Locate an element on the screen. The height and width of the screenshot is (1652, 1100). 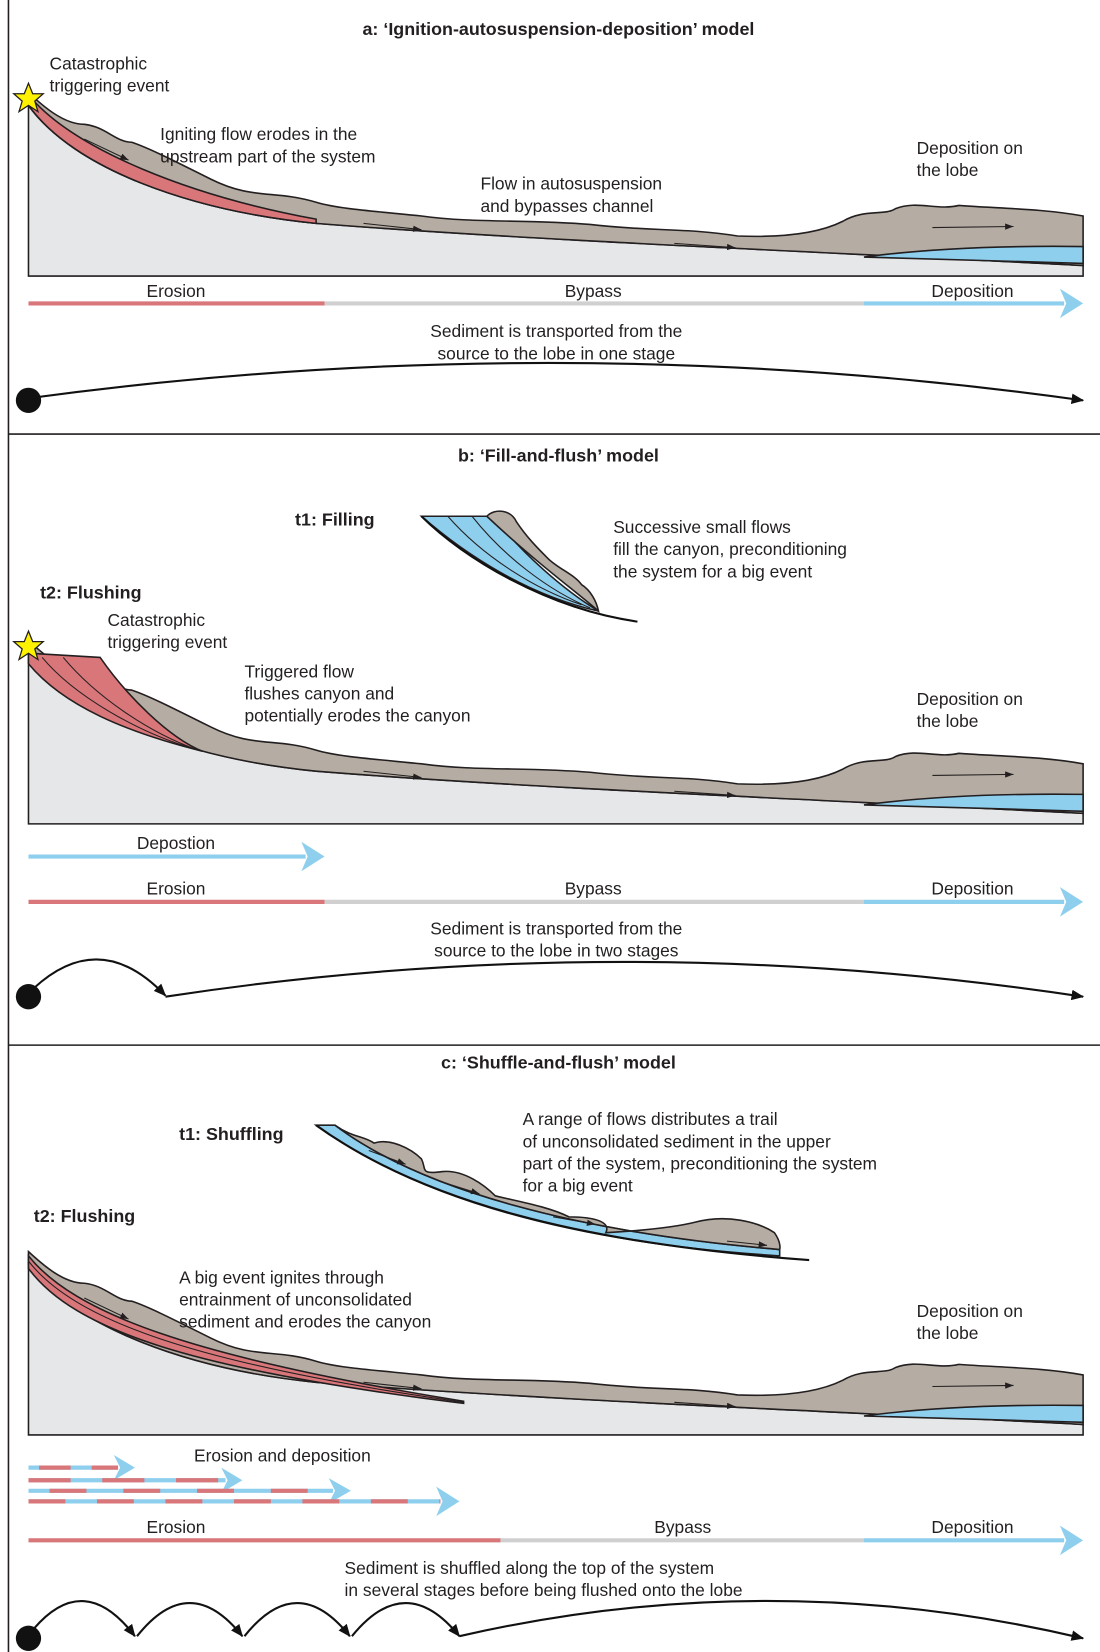
annotation: flushes canyon and is located at coordinates (319, 694).